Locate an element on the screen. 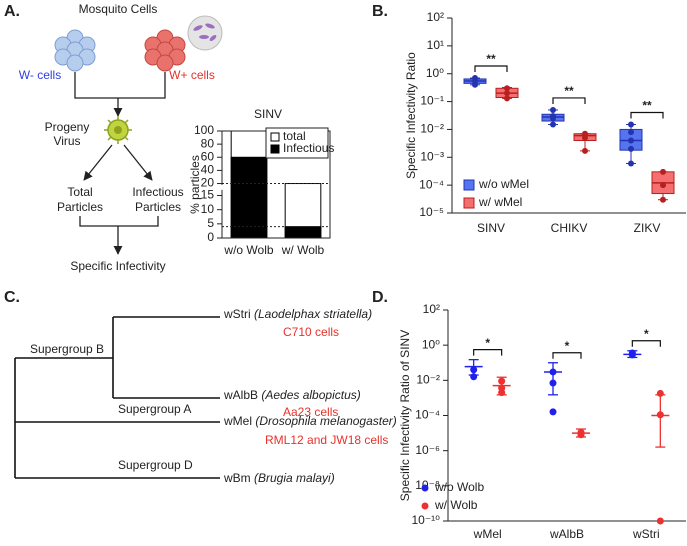 The height and width of the screenshot is (546, 687). strain-label: wStri (Laodelphax striatella) is located at coordinates (297, 314).